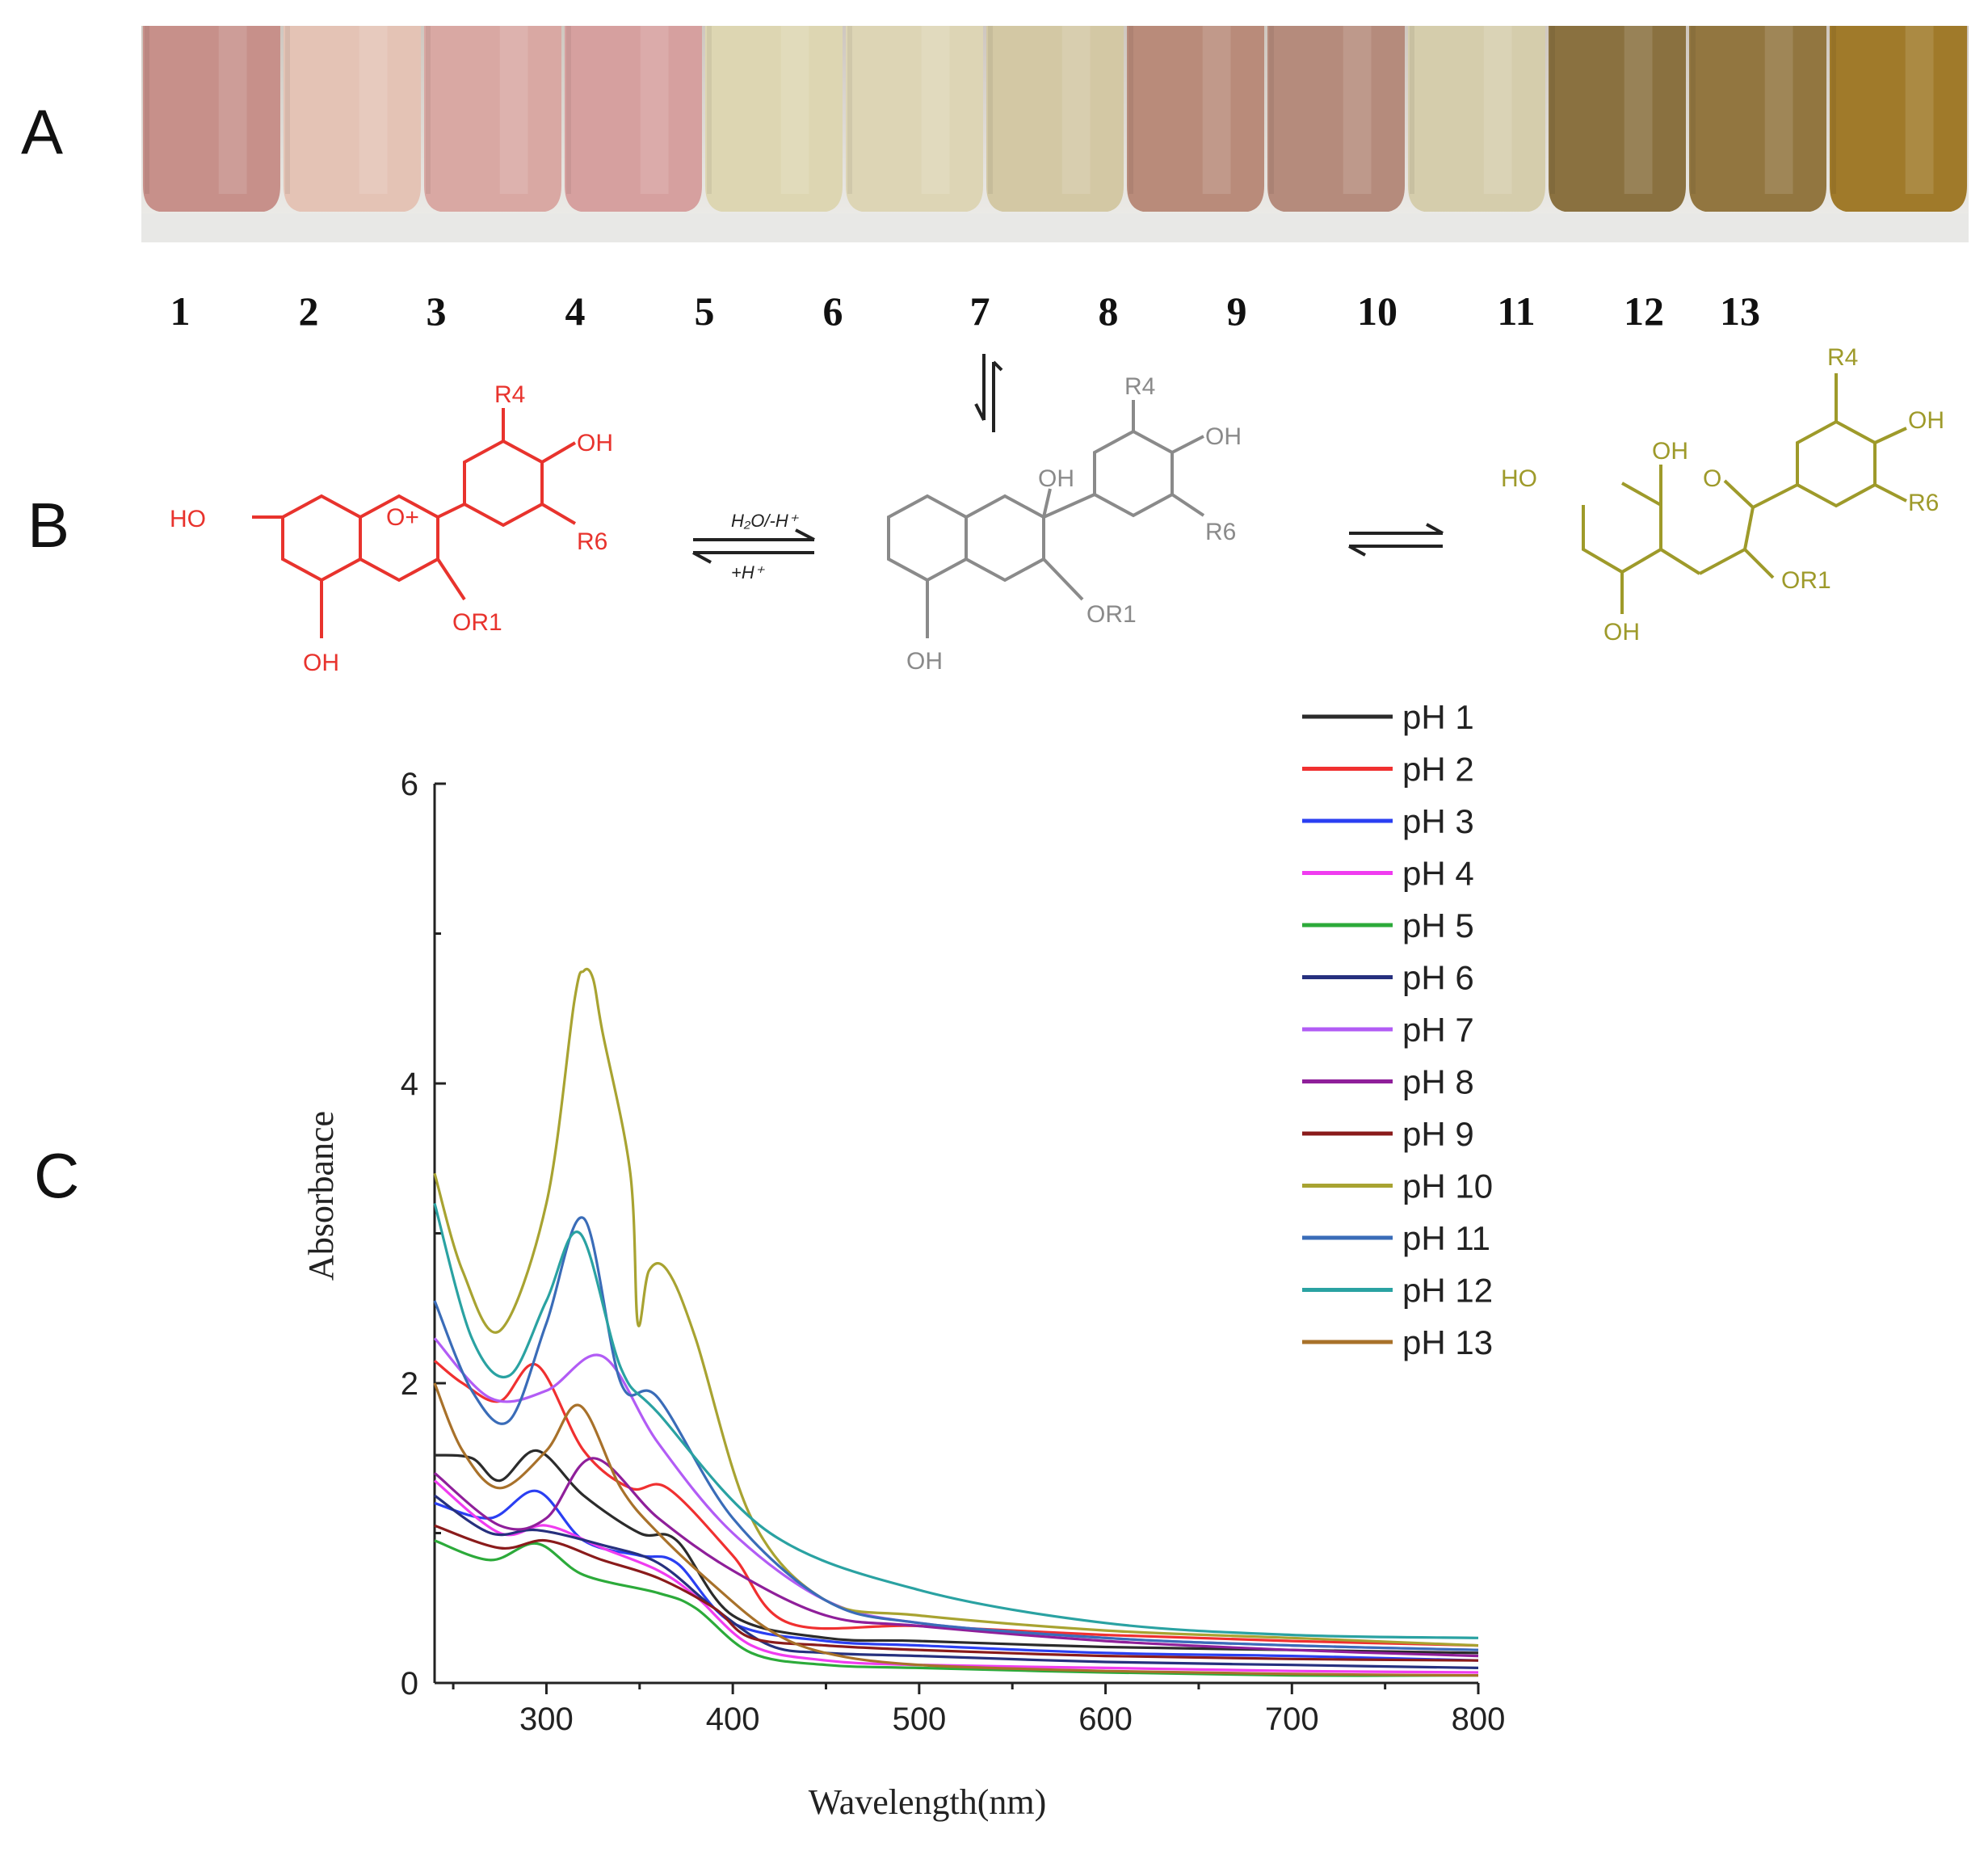  I want to click on flav-r6: R6, so click(592, 541).